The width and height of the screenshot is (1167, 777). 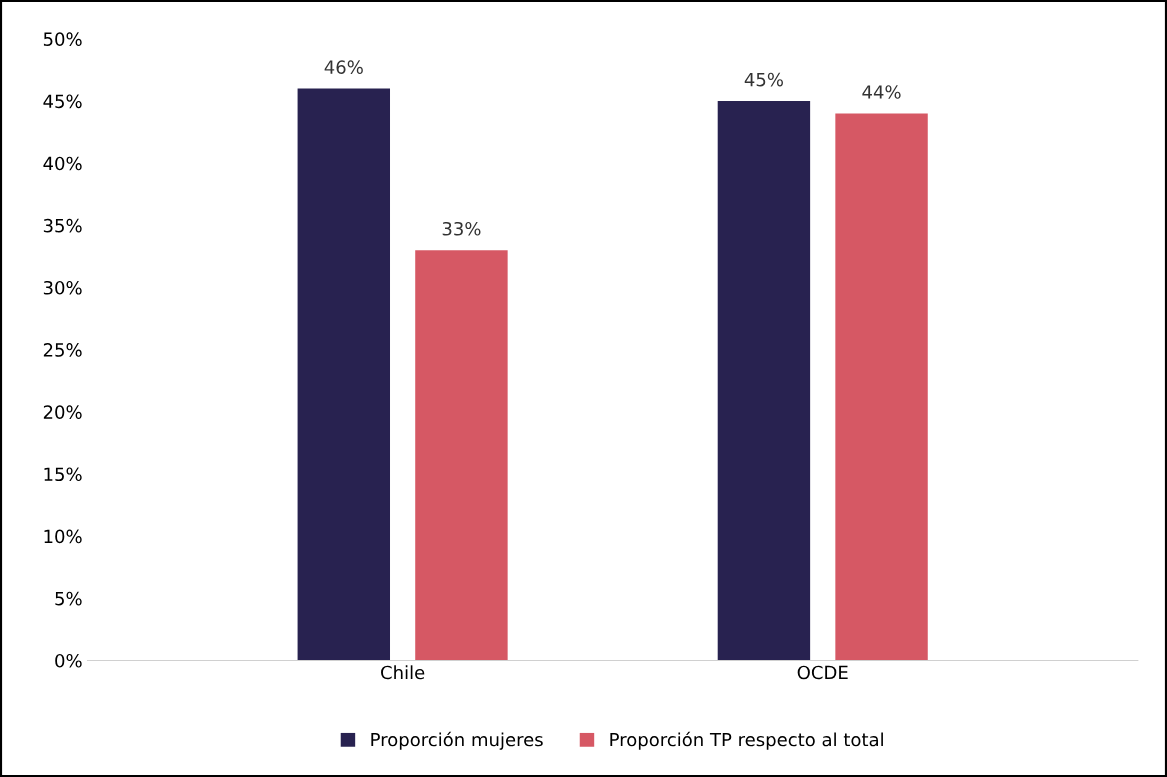 I want to click on data-label: 33%, so click(x=461, y=228).